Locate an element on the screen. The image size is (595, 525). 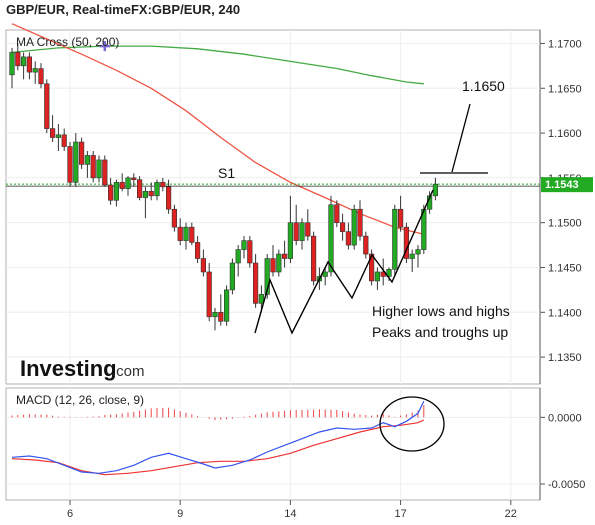
price-tick-label: 1.1350 is located at coordinates (565, 358).